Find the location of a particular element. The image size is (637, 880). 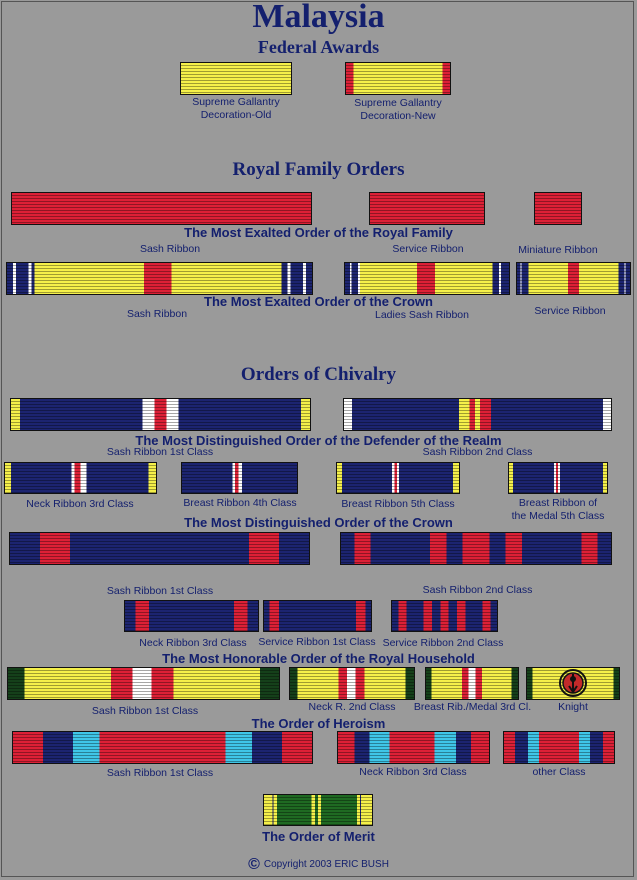

caption-dc-service2: Service Ribbon 2nd Class is located at coordinates (443, 643).